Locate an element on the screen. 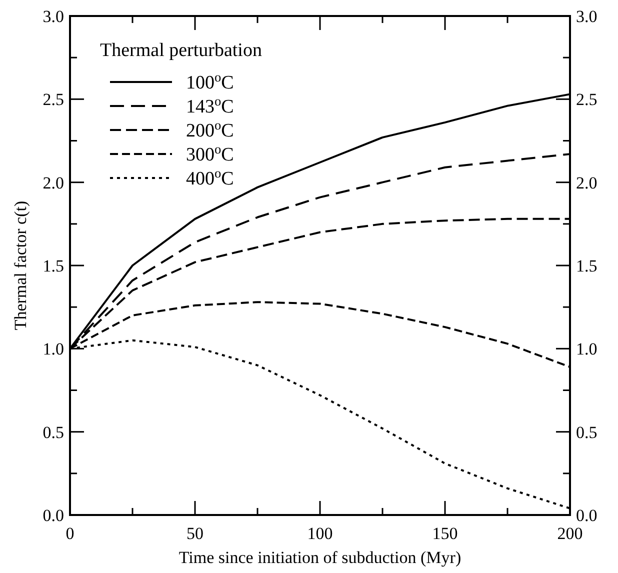  legend-label: 143$^{o}$C is located at coordinates (210, 105).